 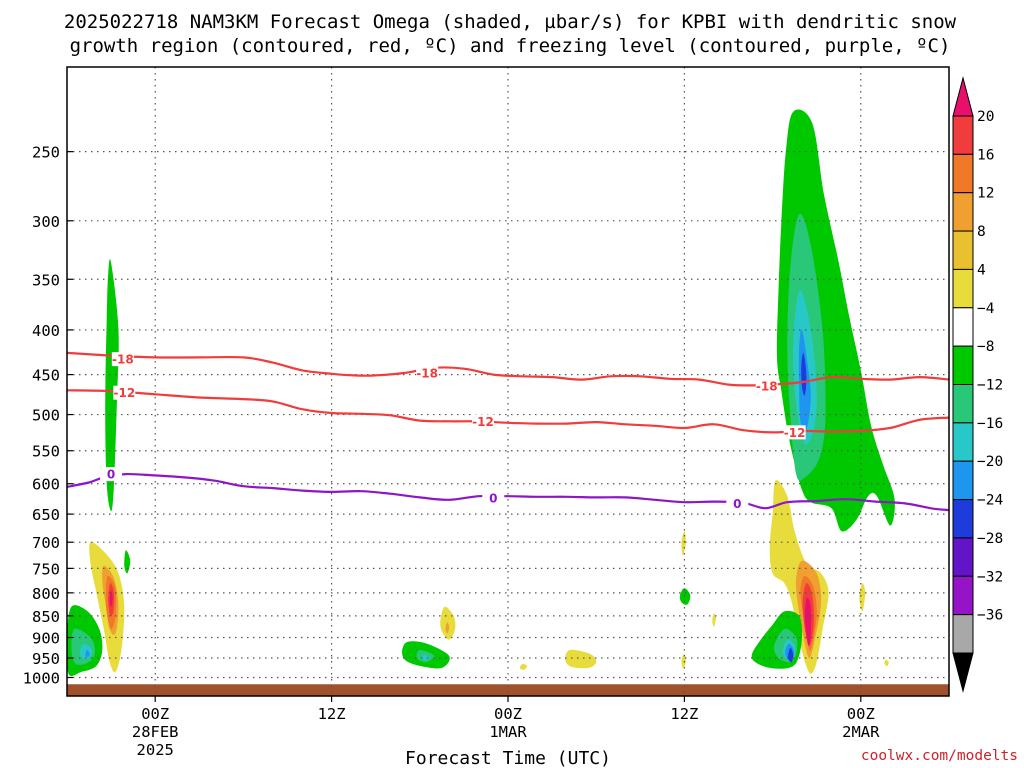 I want to click on y-tick-label-450: 450, so click(x=46, y=376).